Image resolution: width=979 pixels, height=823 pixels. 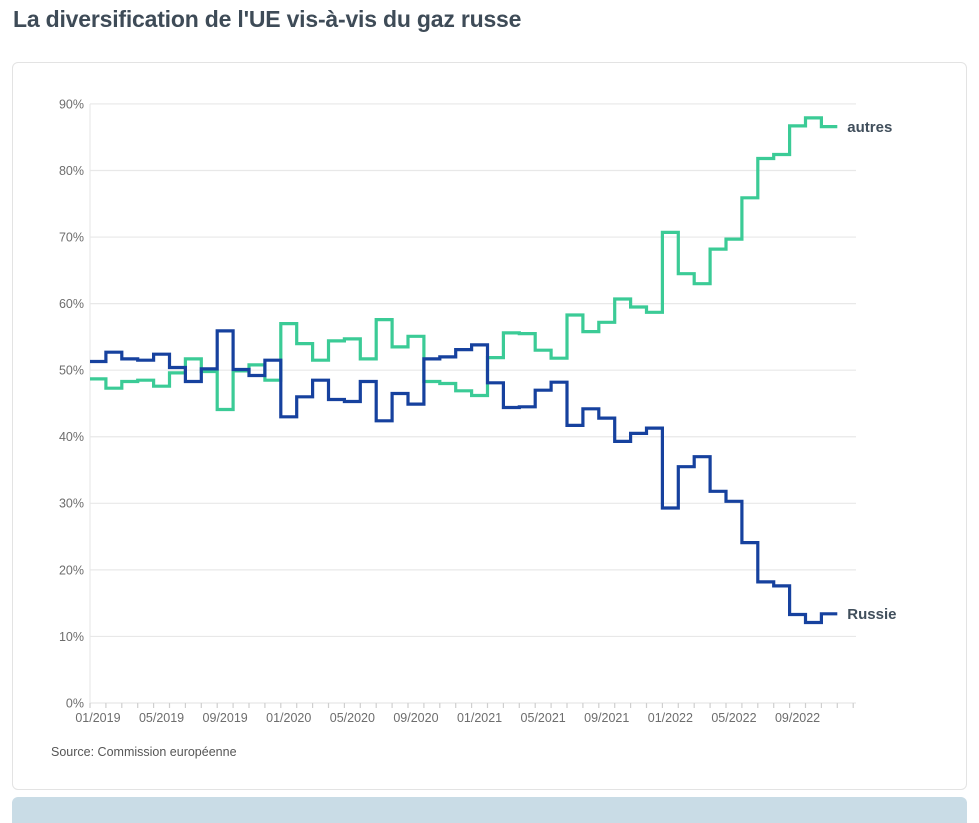 I want to click on y-tick-label: 10%, so click(x=71, y=637).